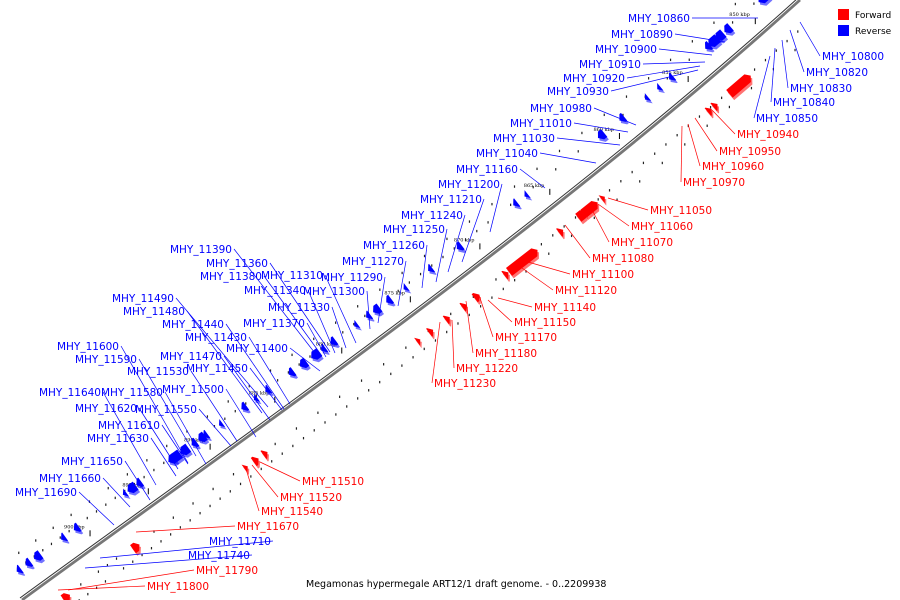  Describe the element at coordinates (750, 152) in the screenshot. I see `gene-label: MHY_10950` at that location.